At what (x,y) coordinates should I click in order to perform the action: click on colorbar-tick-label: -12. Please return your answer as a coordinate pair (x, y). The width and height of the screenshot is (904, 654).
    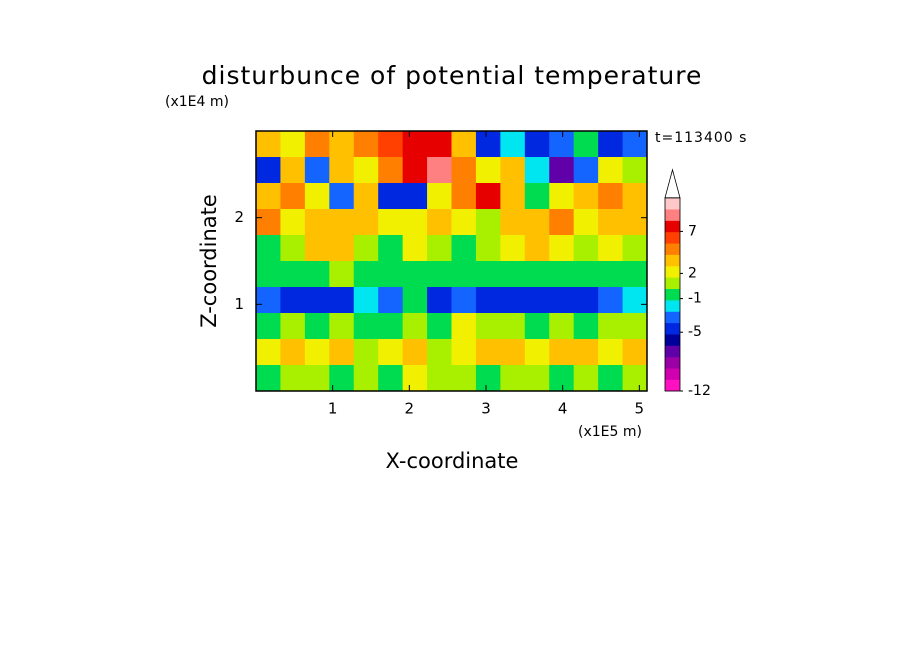
    Looking at the image, I should click on (699, 391).